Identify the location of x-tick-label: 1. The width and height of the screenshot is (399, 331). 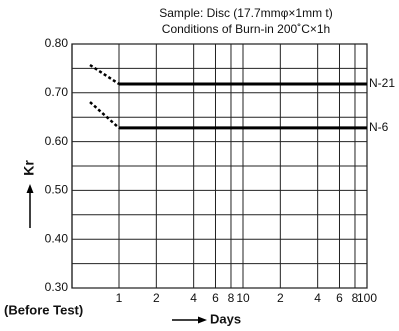
(119, 298).